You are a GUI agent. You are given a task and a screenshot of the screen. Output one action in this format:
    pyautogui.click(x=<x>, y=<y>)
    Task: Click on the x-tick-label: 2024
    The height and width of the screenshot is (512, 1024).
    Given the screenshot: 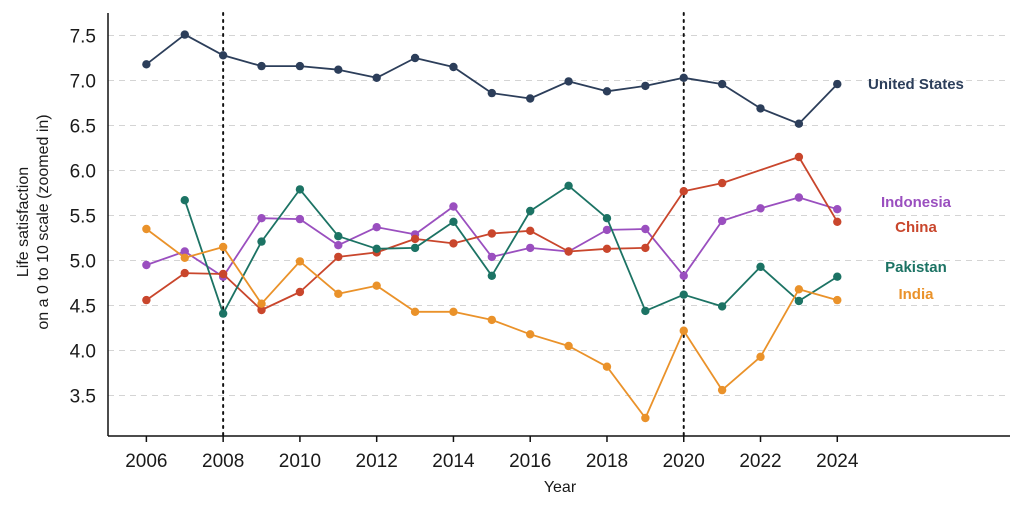 What is the action you would take?
    pyautogui.click(x=837, y=461)
    